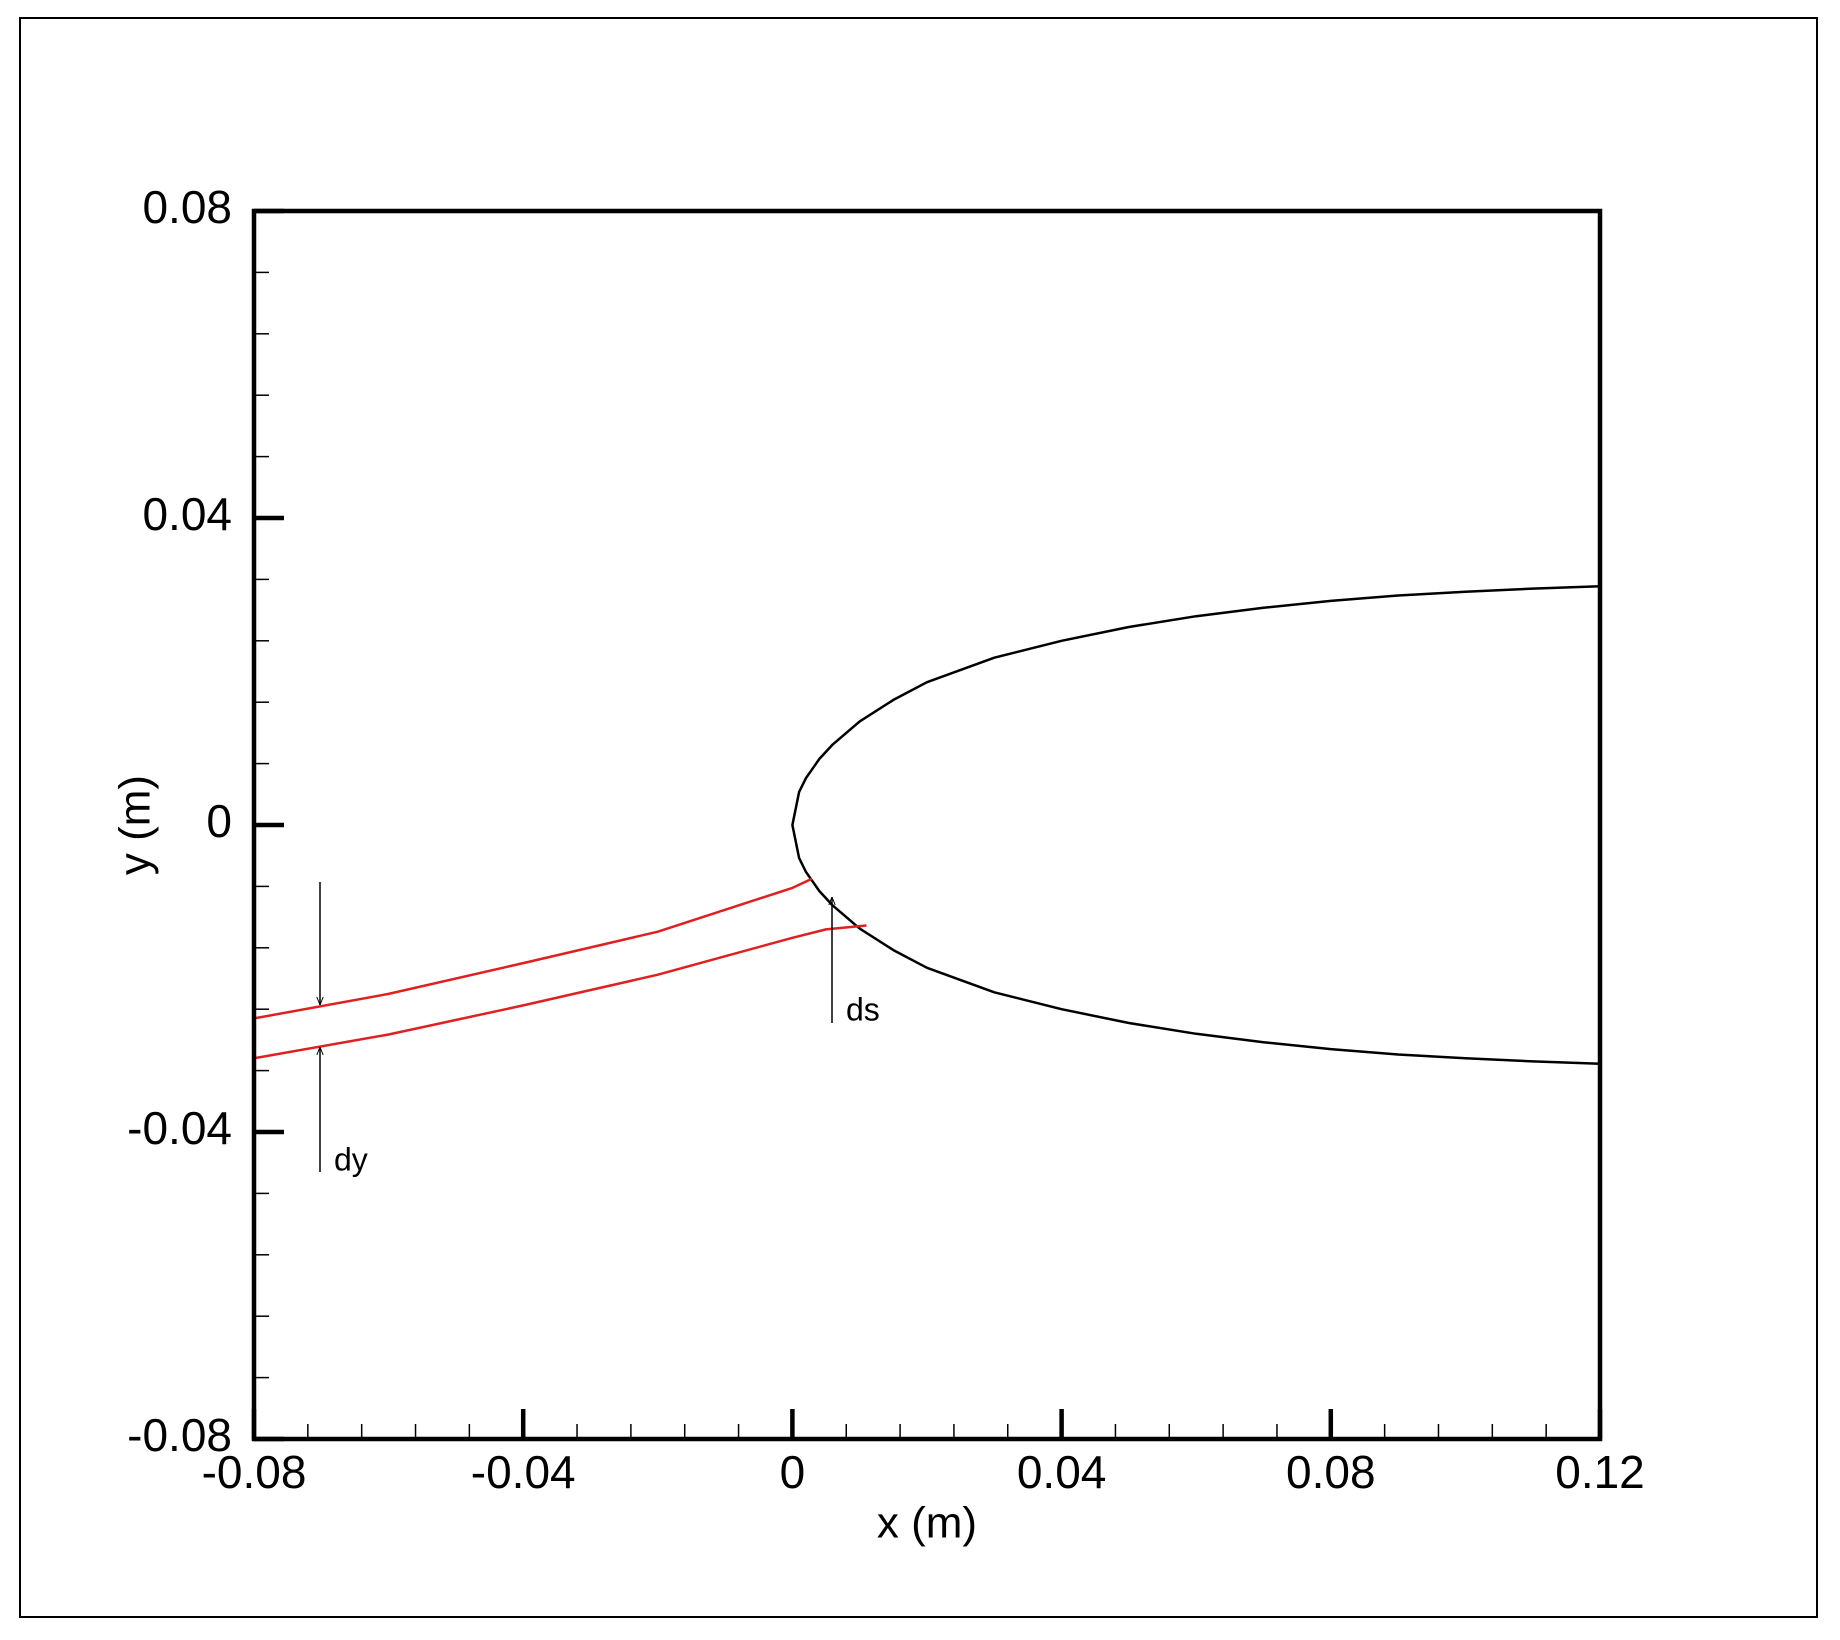  What do you see at coordinates (1331, 1472) in the screenshot?
I see `x-tick-label: 0.08` at bounding box center [1331, 1472].